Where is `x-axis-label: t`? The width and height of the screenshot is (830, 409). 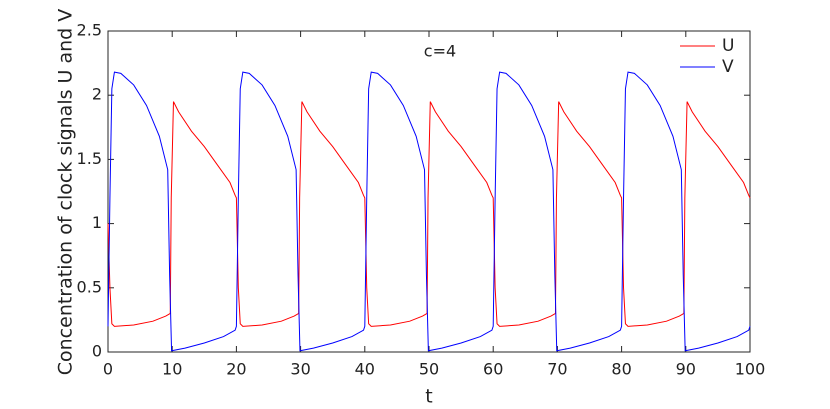
x-axis-label: t is located at coordinates (428, 397).